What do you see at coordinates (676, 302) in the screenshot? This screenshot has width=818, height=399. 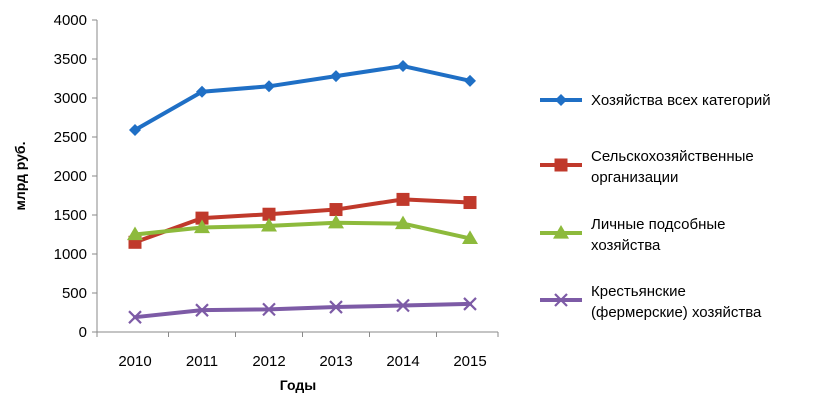 I see `legend-label: Крестьянские (фермерские) хозяйства` at bounding box center [676, 302].